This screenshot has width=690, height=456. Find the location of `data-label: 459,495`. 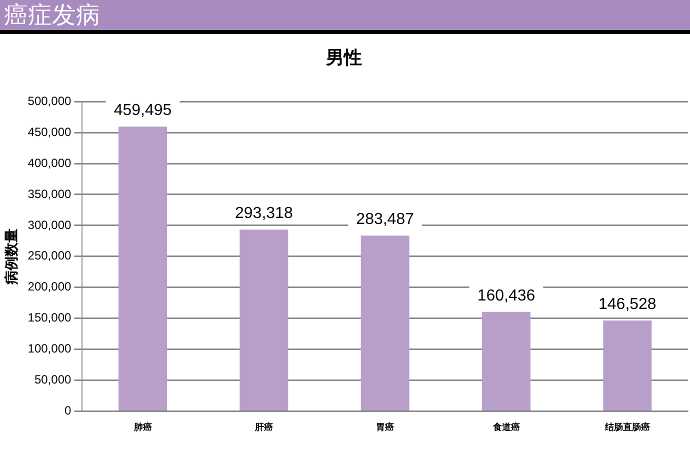

data-label: 459,495 is located at coordinates (143, 111).